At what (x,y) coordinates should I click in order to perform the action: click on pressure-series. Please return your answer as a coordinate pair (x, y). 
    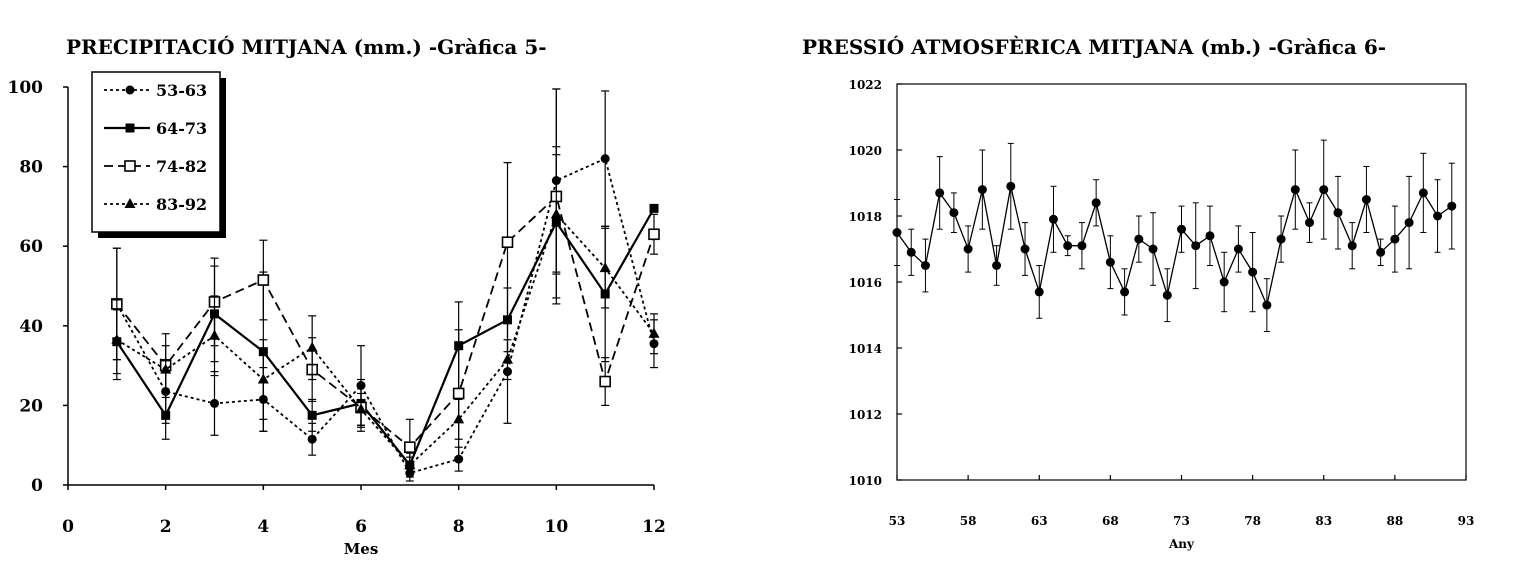
    Looking at the image, I should click on (1174, 235).